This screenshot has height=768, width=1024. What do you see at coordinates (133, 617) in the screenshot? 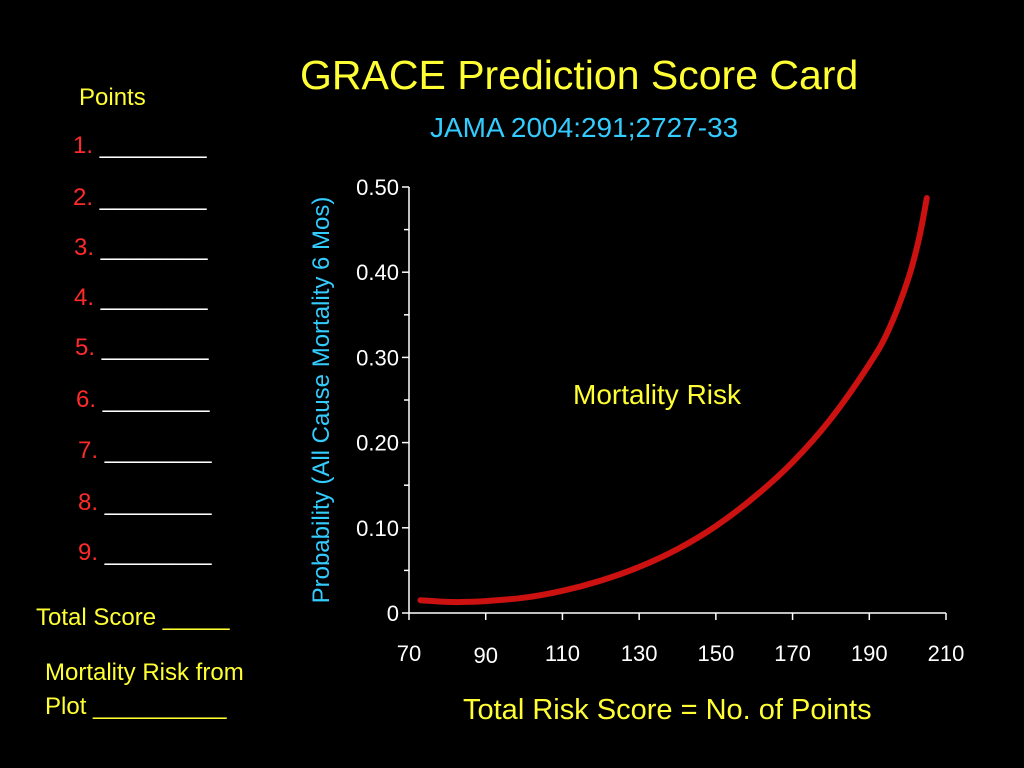
I see `total-score-field: Total Score _____` at bounding box center [133, 617].